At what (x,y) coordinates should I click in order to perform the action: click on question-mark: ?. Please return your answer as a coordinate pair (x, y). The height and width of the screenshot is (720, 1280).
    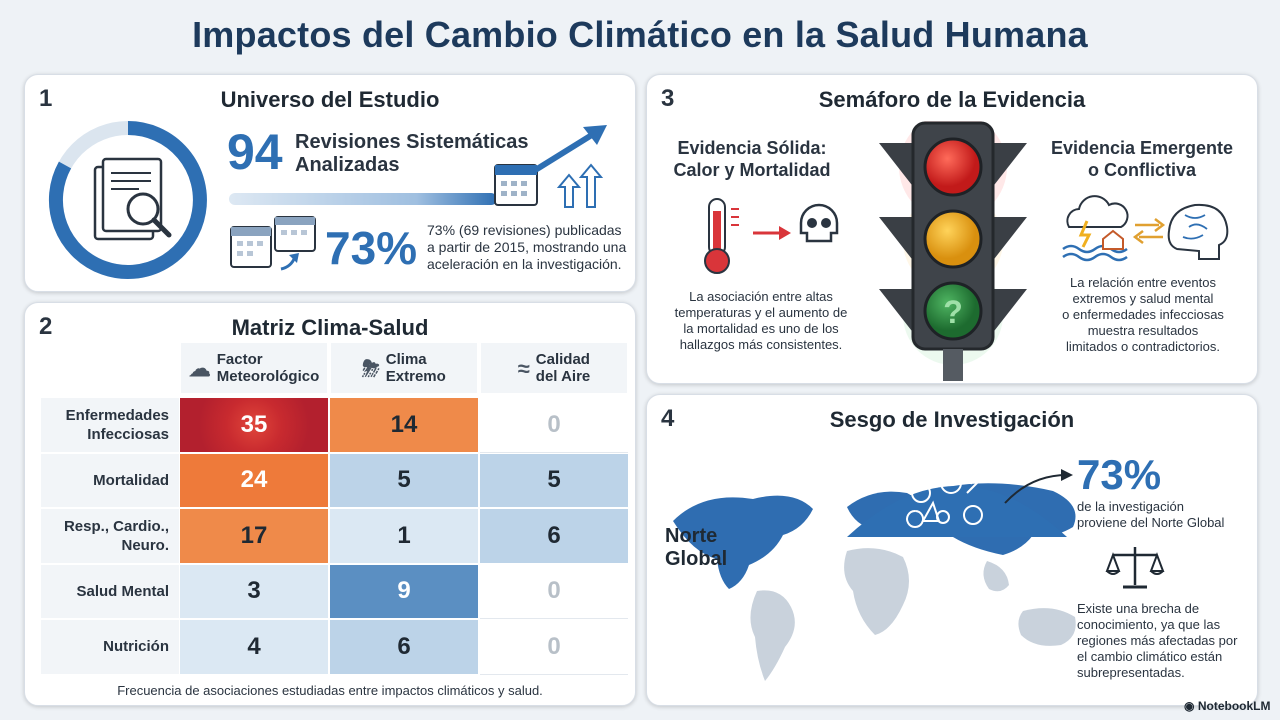
    Looking at the image, I should click on (953, 312).